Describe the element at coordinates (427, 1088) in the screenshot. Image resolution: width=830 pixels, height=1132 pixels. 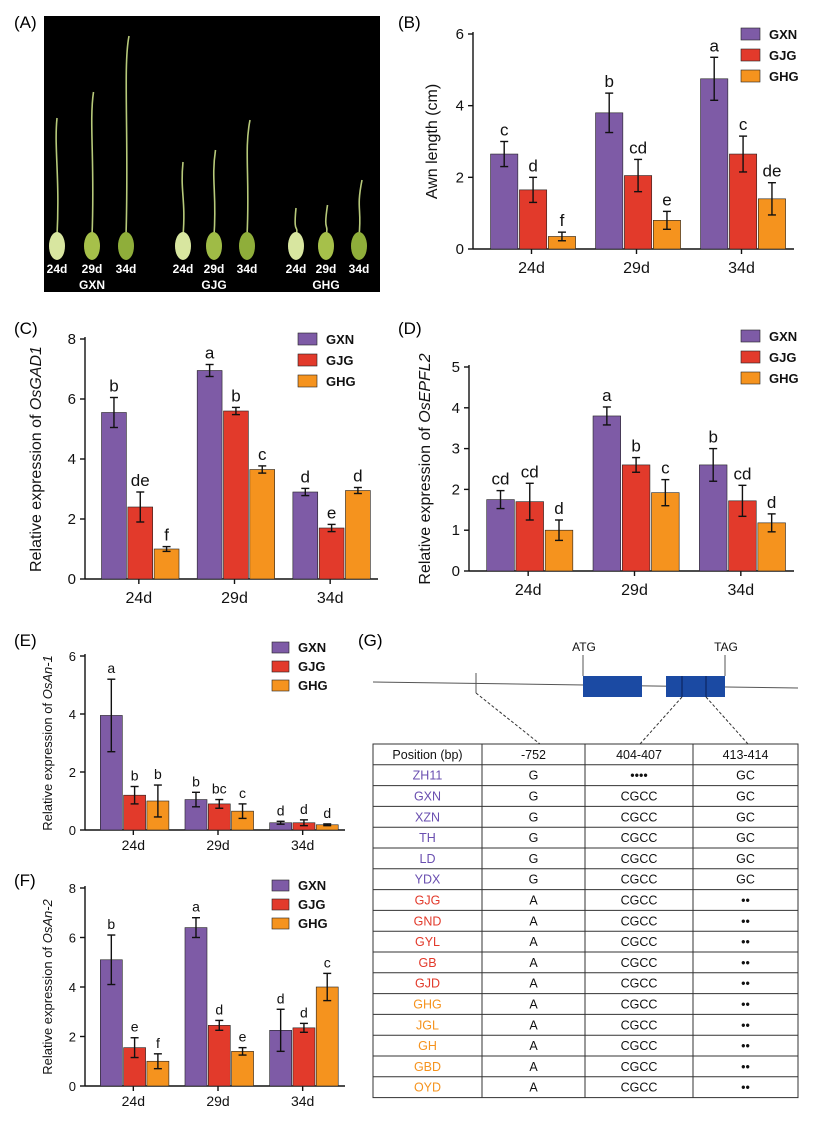
I see `table-cultivar-name: OYD` at that location.